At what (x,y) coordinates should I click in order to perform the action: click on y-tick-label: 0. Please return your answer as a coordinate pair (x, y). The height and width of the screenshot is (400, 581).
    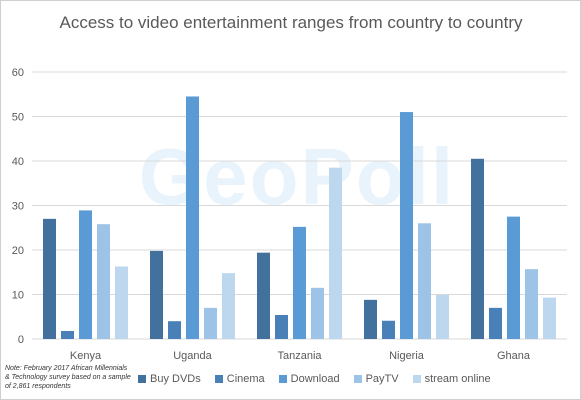
    Looking at the image, I should click on (21, 340).